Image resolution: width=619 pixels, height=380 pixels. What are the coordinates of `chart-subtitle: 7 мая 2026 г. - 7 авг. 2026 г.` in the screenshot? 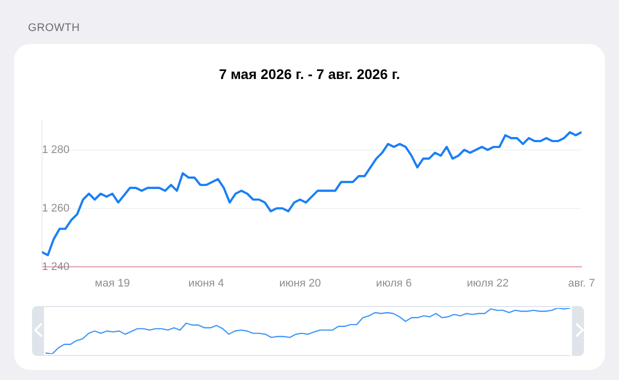 It's located at (310, 74).